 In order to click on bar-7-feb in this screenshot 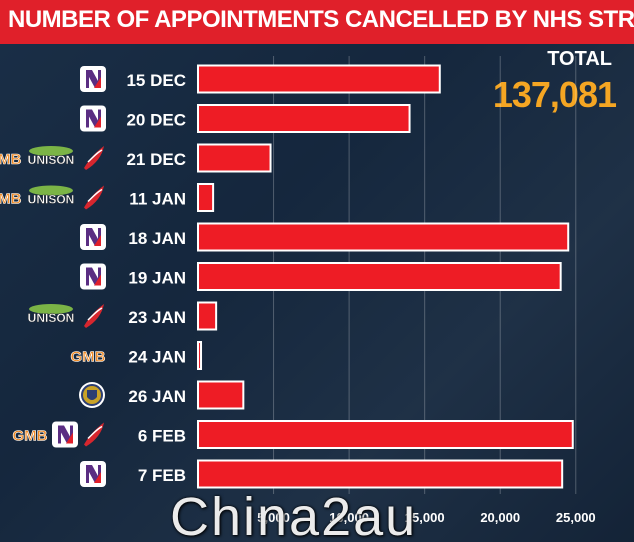, I will do `click(380, 474)`.